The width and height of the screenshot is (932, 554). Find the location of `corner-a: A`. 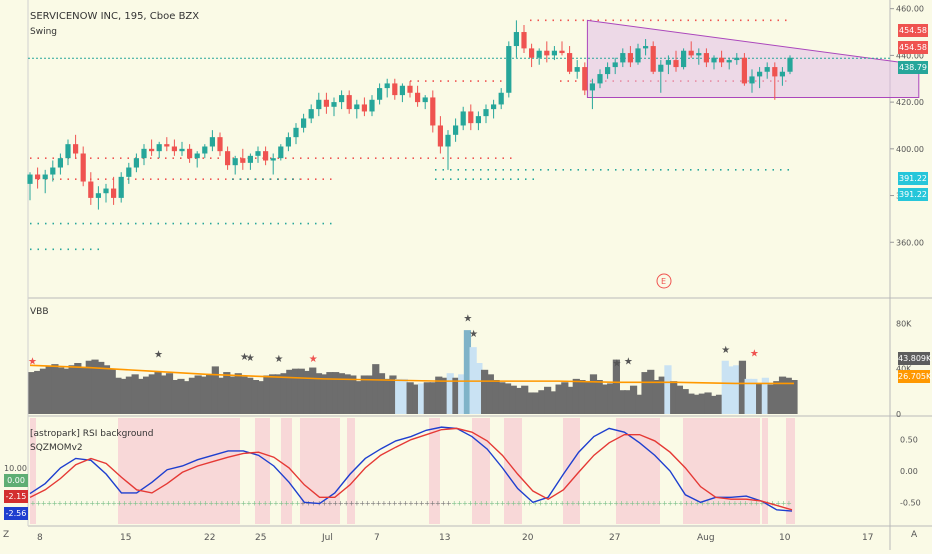

corner-a: A is located at coordinates (914, 535).